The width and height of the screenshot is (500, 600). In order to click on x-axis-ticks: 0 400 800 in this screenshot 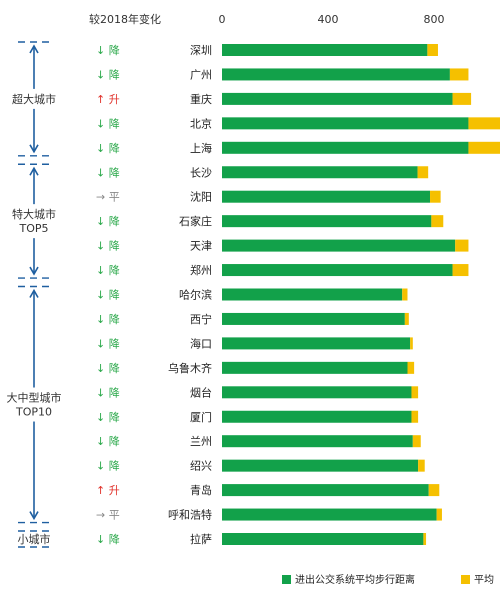, I will do `click(332, 19)`.